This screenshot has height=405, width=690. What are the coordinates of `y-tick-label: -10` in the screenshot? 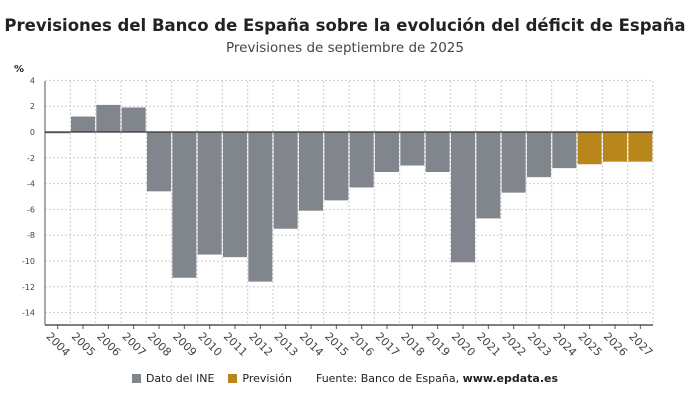 It's located at (28, 261).